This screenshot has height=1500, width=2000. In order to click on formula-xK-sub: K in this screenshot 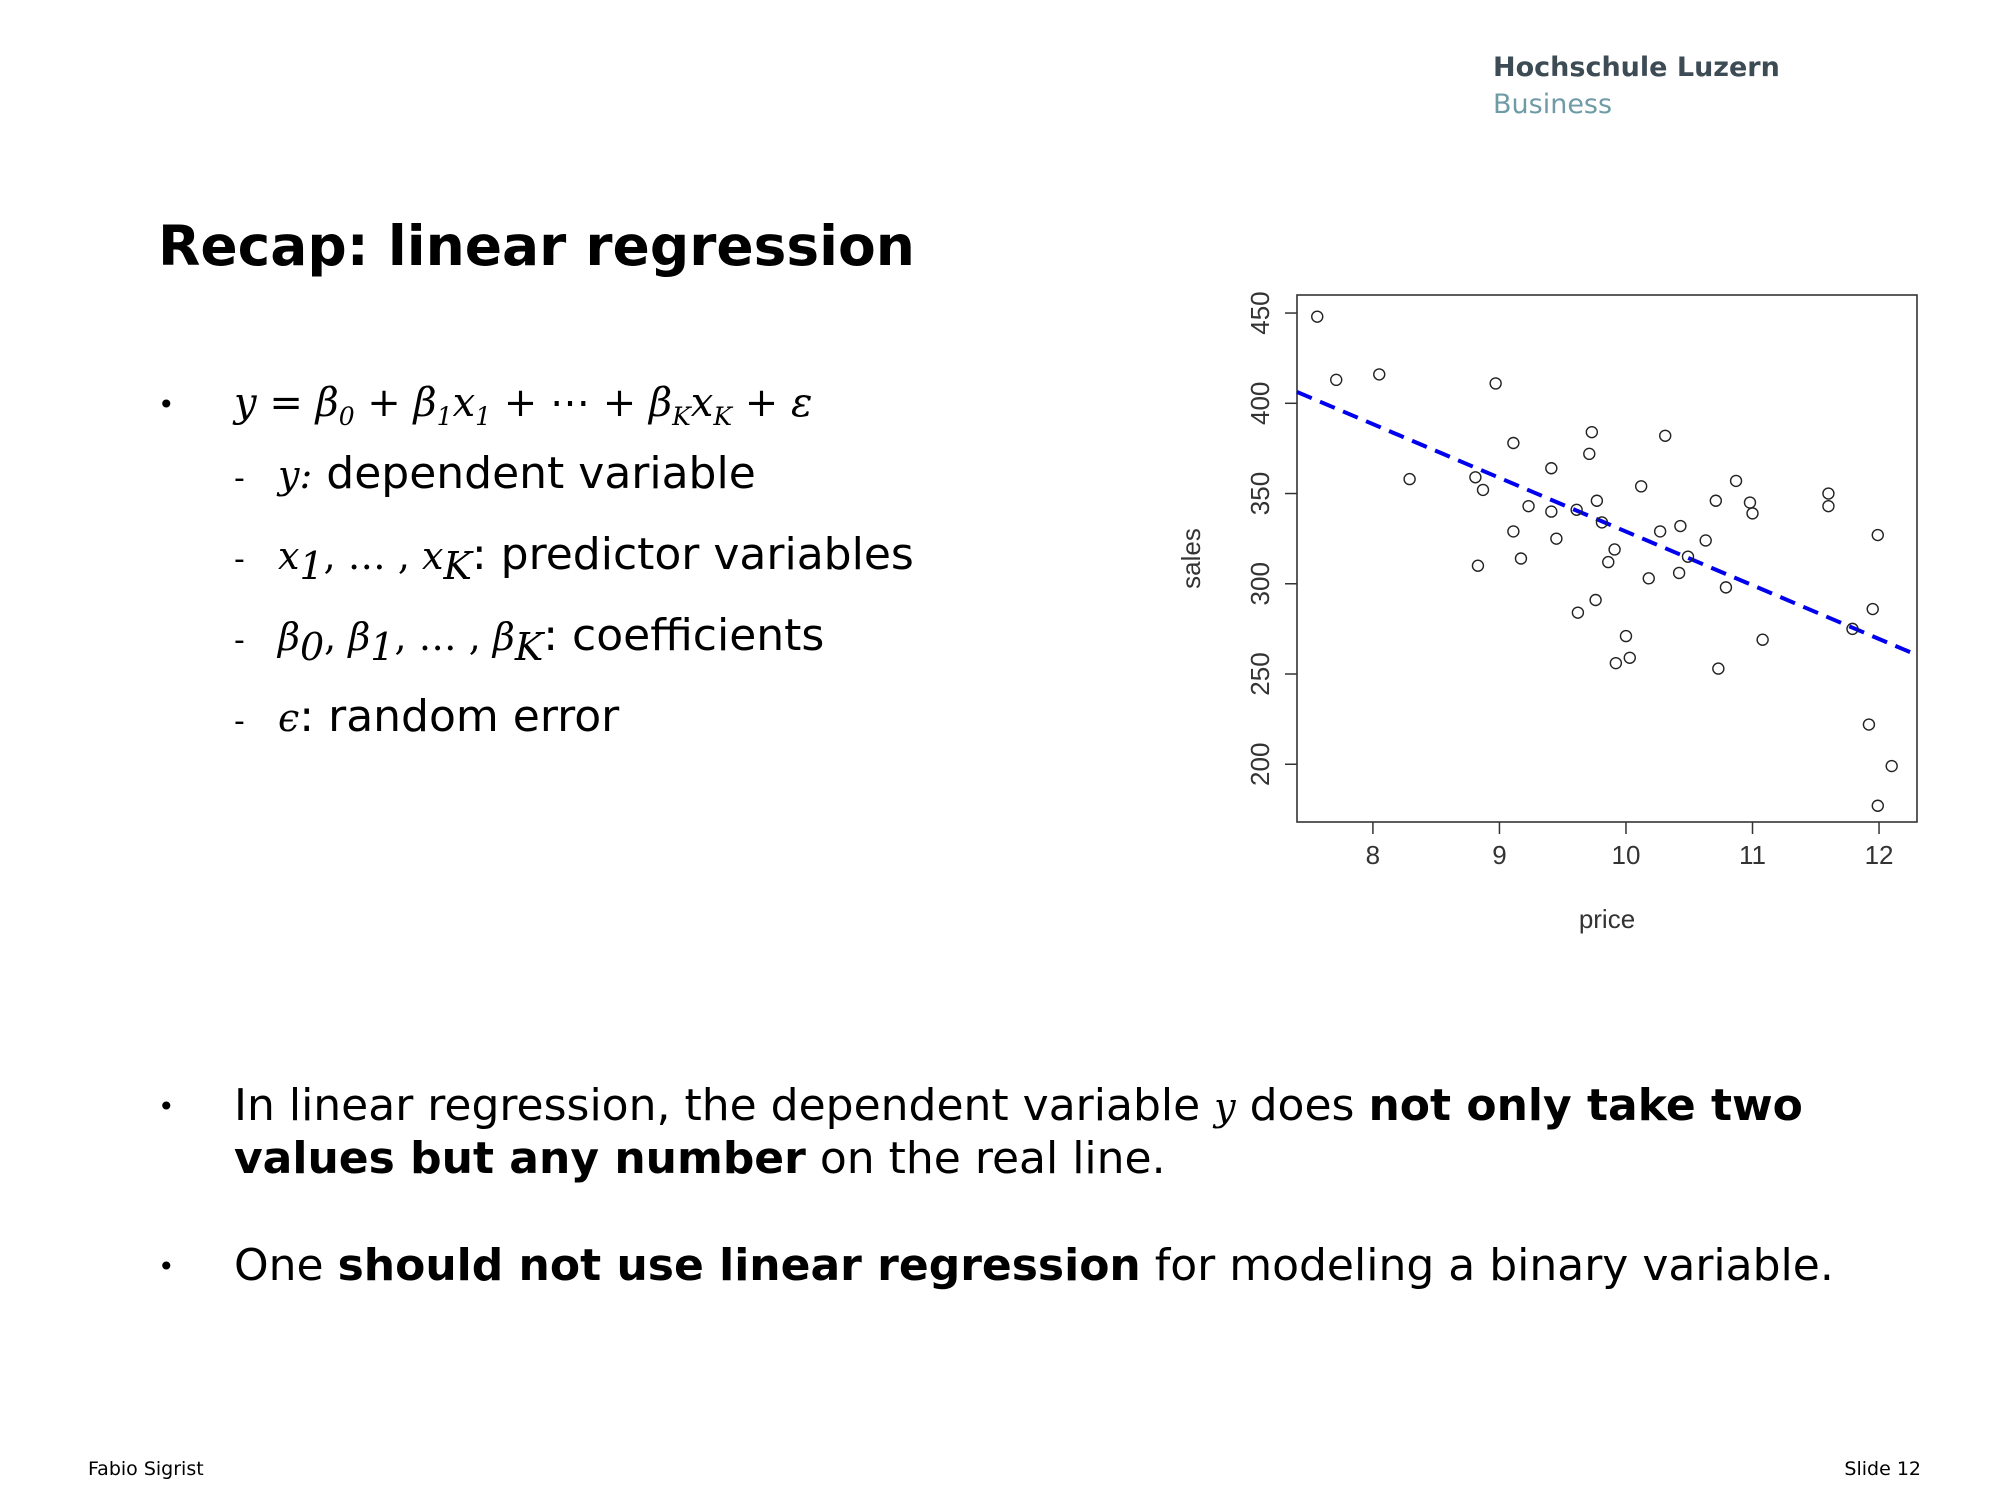, I will do `click(722, 416)`.